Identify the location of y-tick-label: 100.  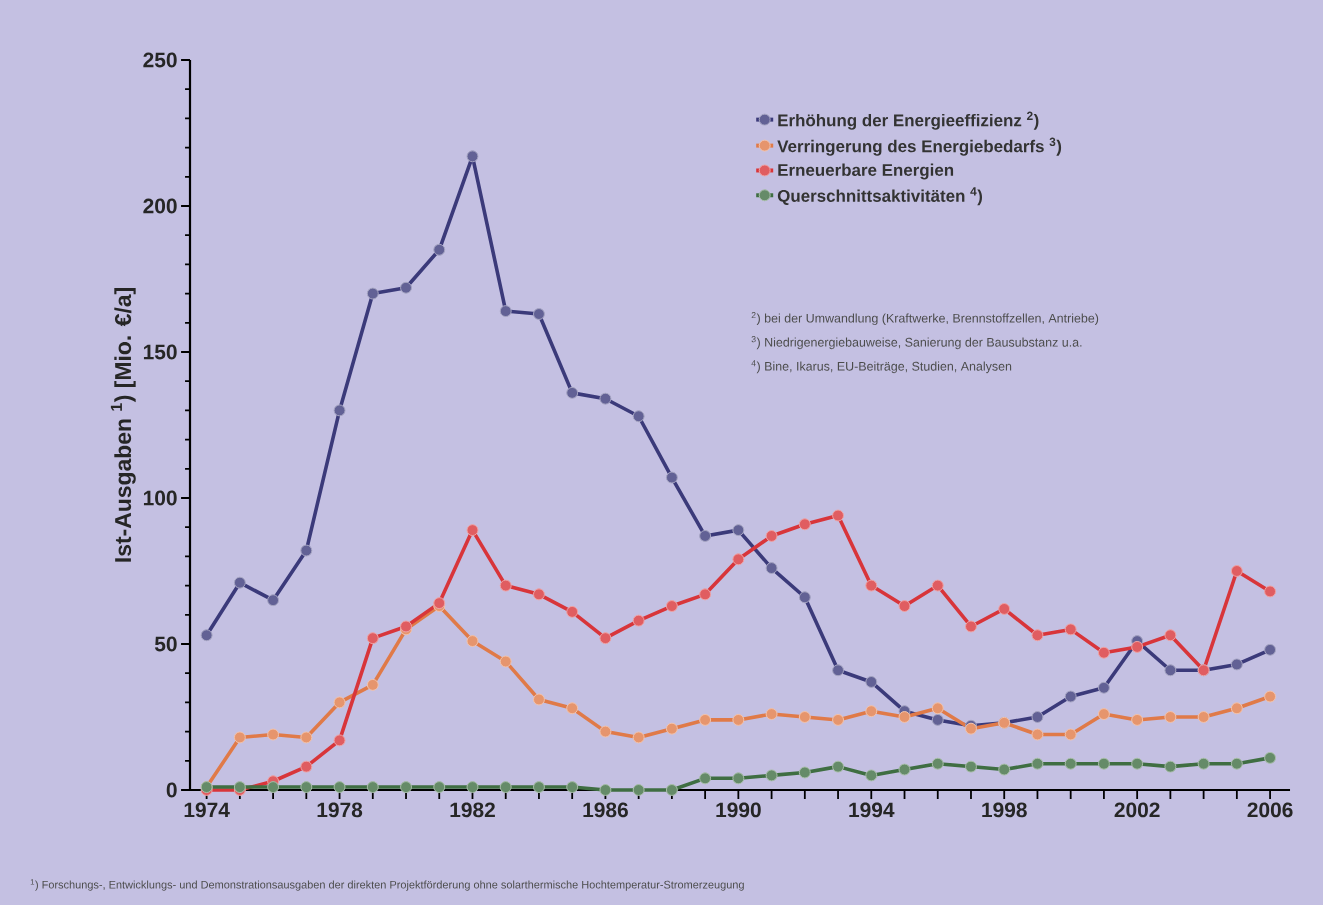
(160, 498).